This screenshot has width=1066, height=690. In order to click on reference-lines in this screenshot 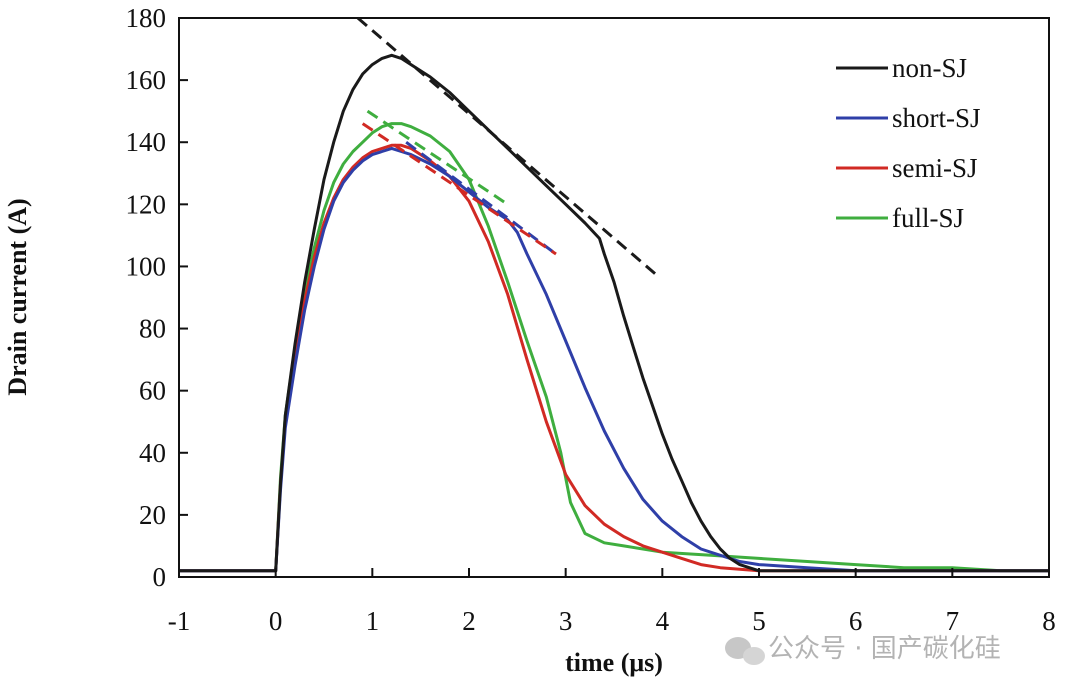, I will do `click(507, 146)`.